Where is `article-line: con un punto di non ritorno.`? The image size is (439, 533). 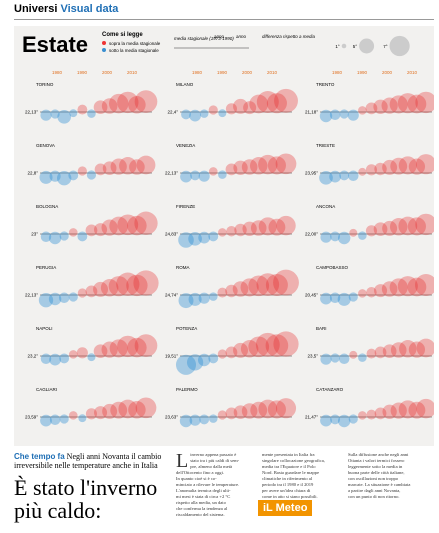 article-line: con un punto di non ritorno. is located at coordinates (374, 496).